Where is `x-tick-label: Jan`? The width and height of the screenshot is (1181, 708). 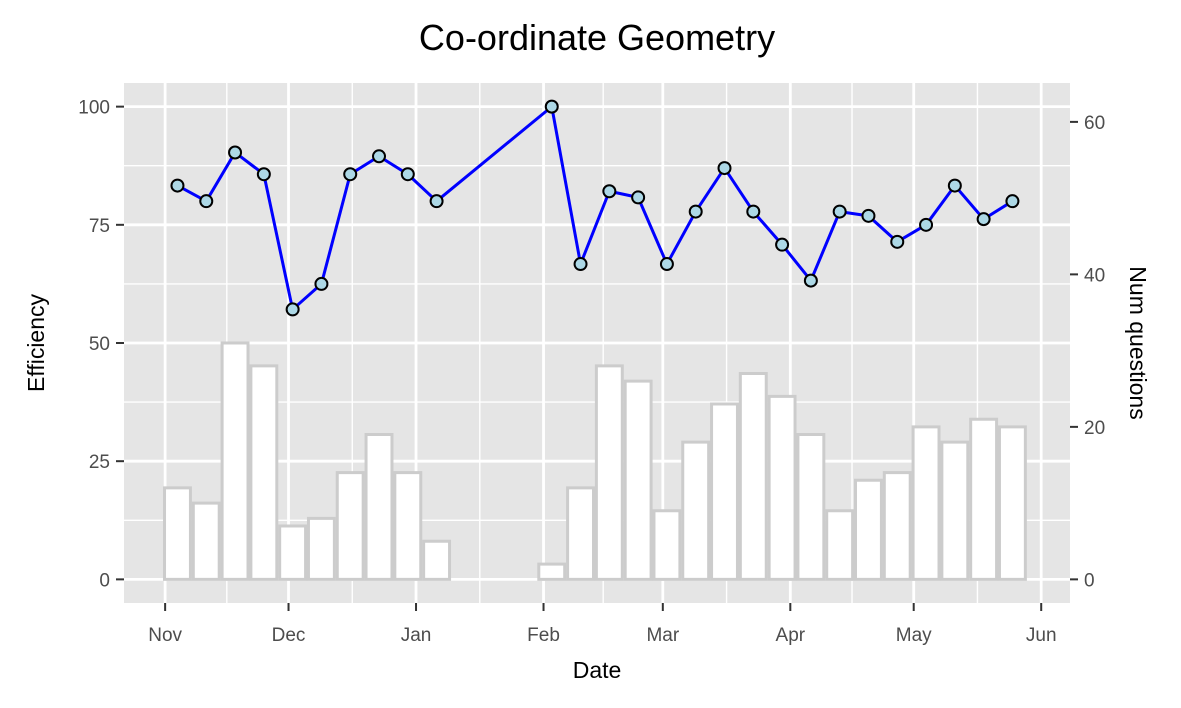
x-tick-label: Jan is located at coordinates (416, 635).